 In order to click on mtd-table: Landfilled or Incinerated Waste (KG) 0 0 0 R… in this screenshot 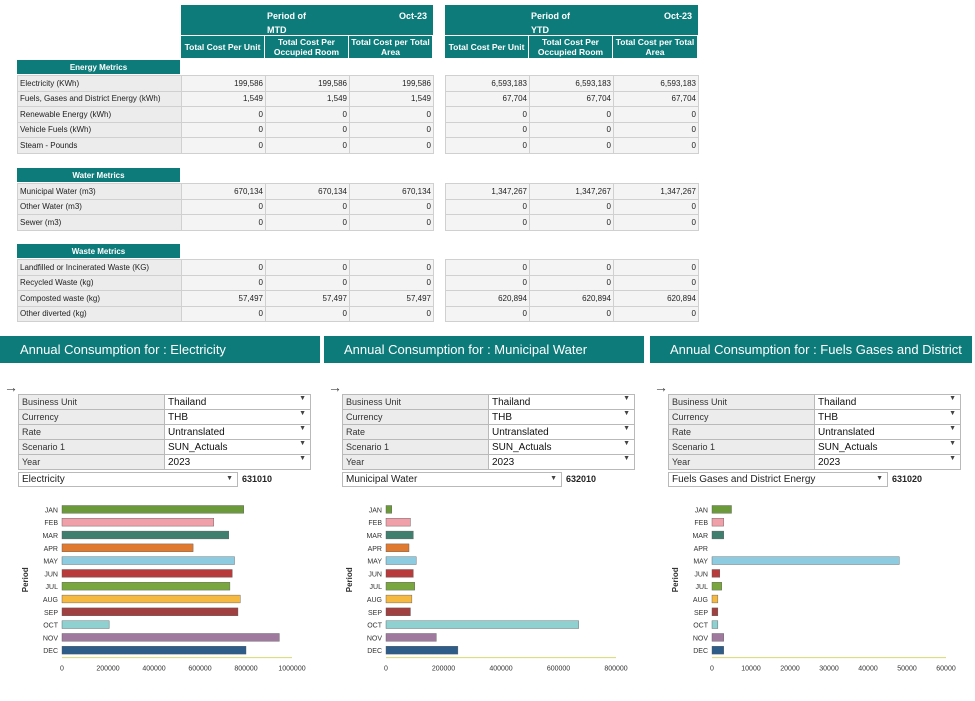, I will do `click(225, 290)`.